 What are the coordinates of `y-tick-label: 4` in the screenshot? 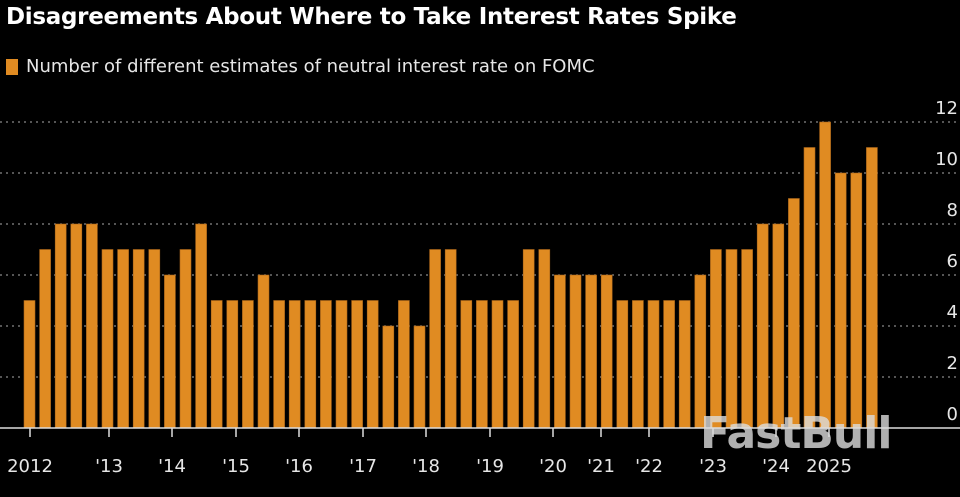 It's located at (952, 312).